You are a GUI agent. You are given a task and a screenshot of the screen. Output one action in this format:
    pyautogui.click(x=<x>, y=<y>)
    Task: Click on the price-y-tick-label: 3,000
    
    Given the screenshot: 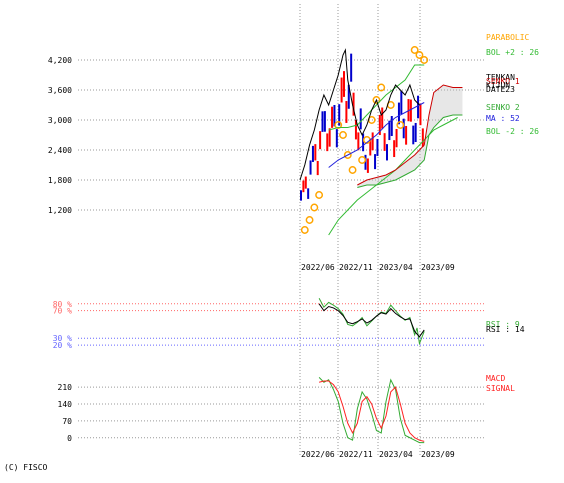 What is the action you would take?
    pyautogui.click(x=60, y=120)
    